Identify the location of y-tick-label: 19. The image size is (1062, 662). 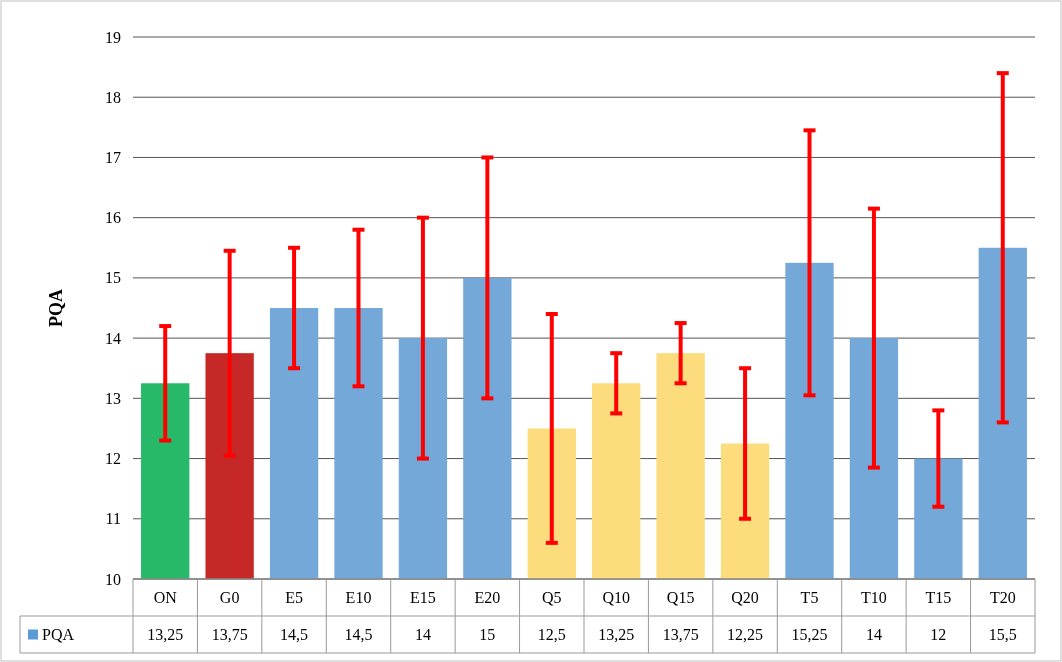
(113, 37).